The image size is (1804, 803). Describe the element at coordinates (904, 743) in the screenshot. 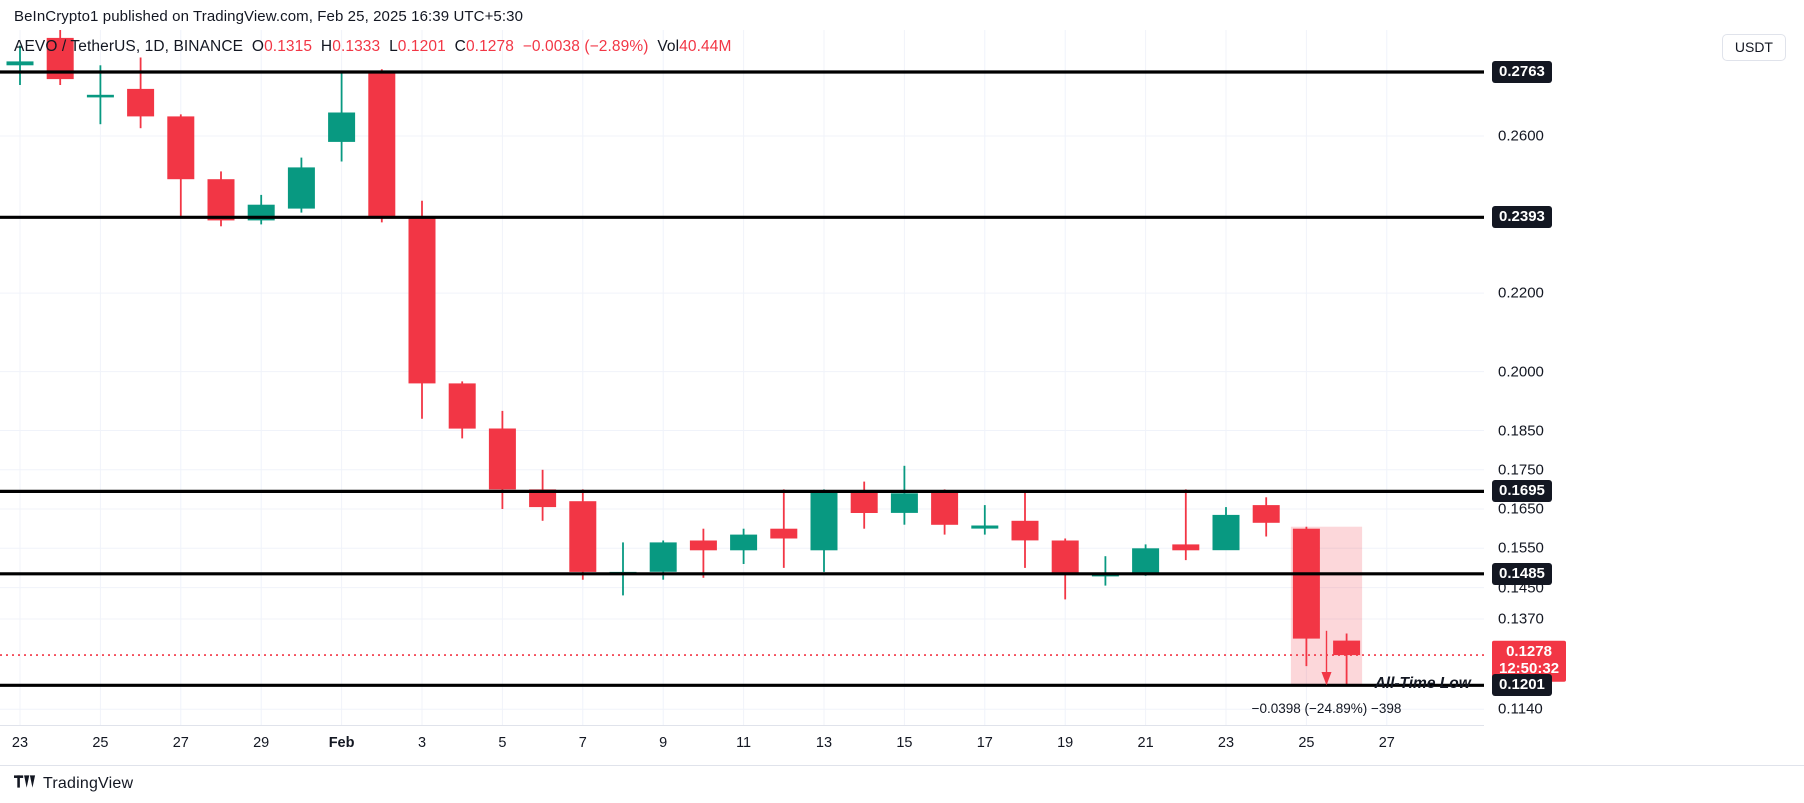

I see `time-axis-tick: 15` at that location.